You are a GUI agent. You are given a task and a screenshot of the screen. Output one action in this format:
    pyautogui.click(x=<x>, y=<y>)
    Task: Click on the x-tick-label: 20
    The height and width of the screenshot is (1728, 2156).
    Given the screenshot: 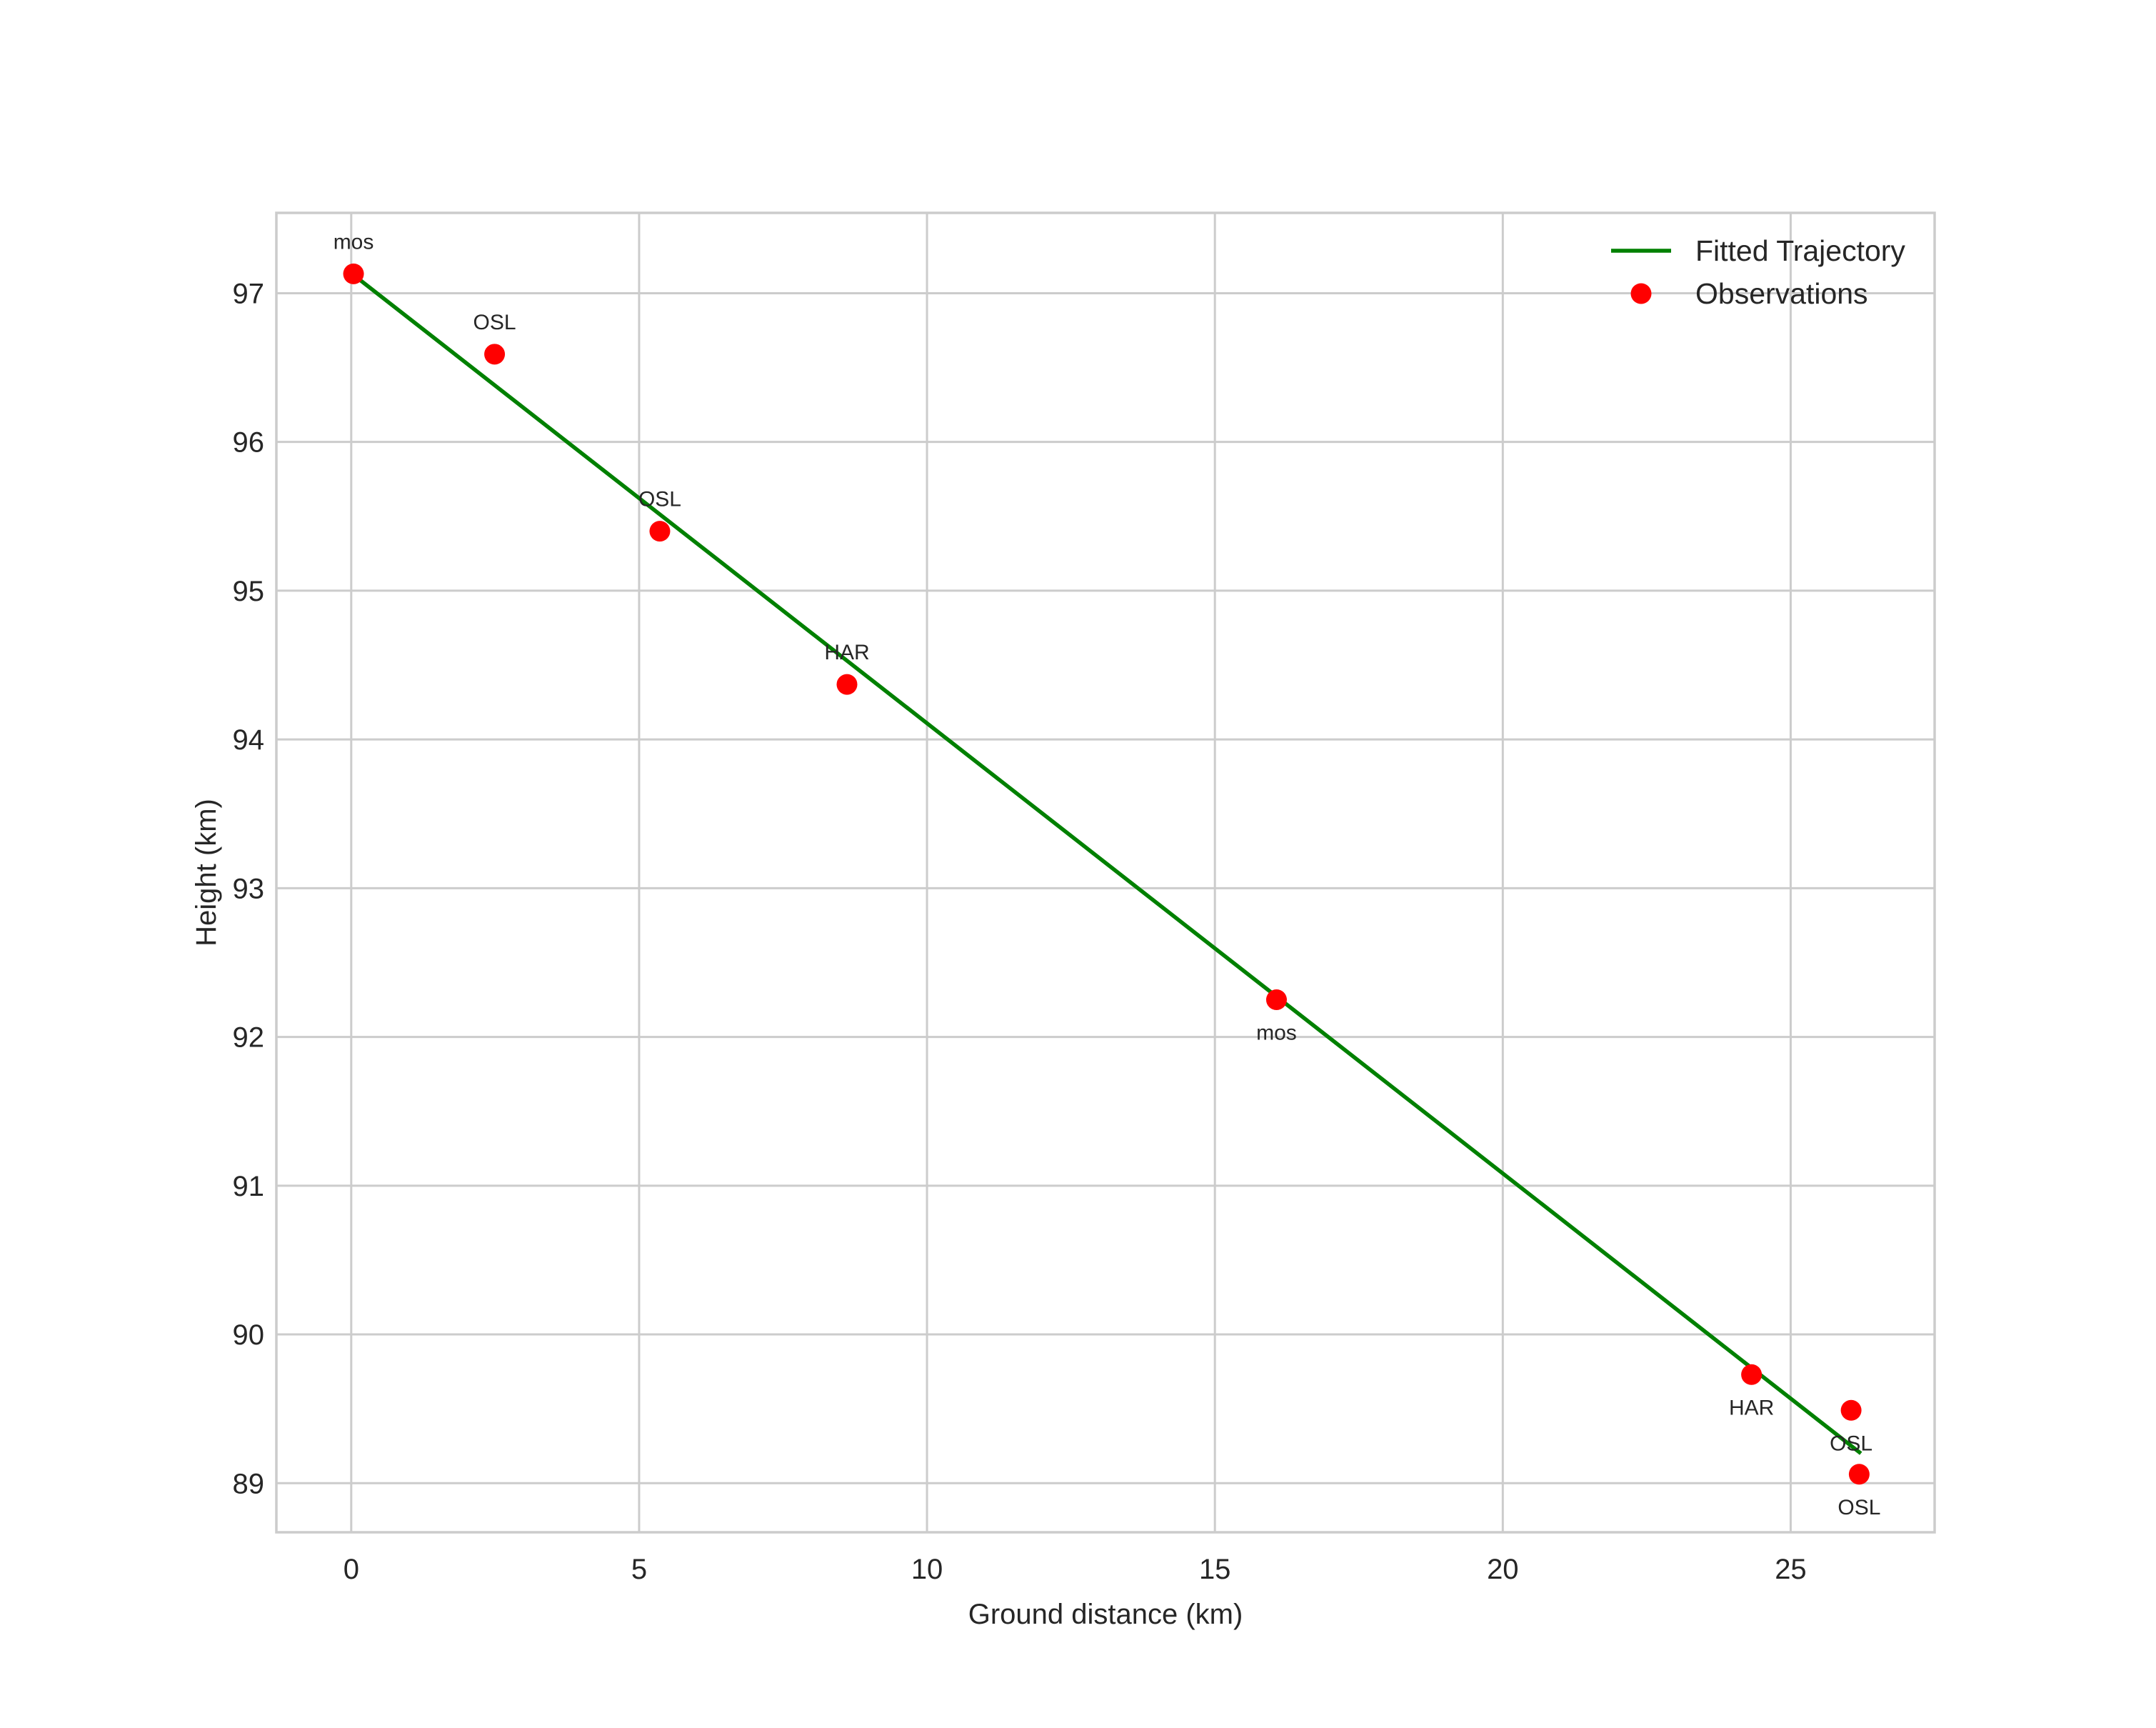 What is the action you would take?
    pyautogui.click(x=1503, y=1569)
    